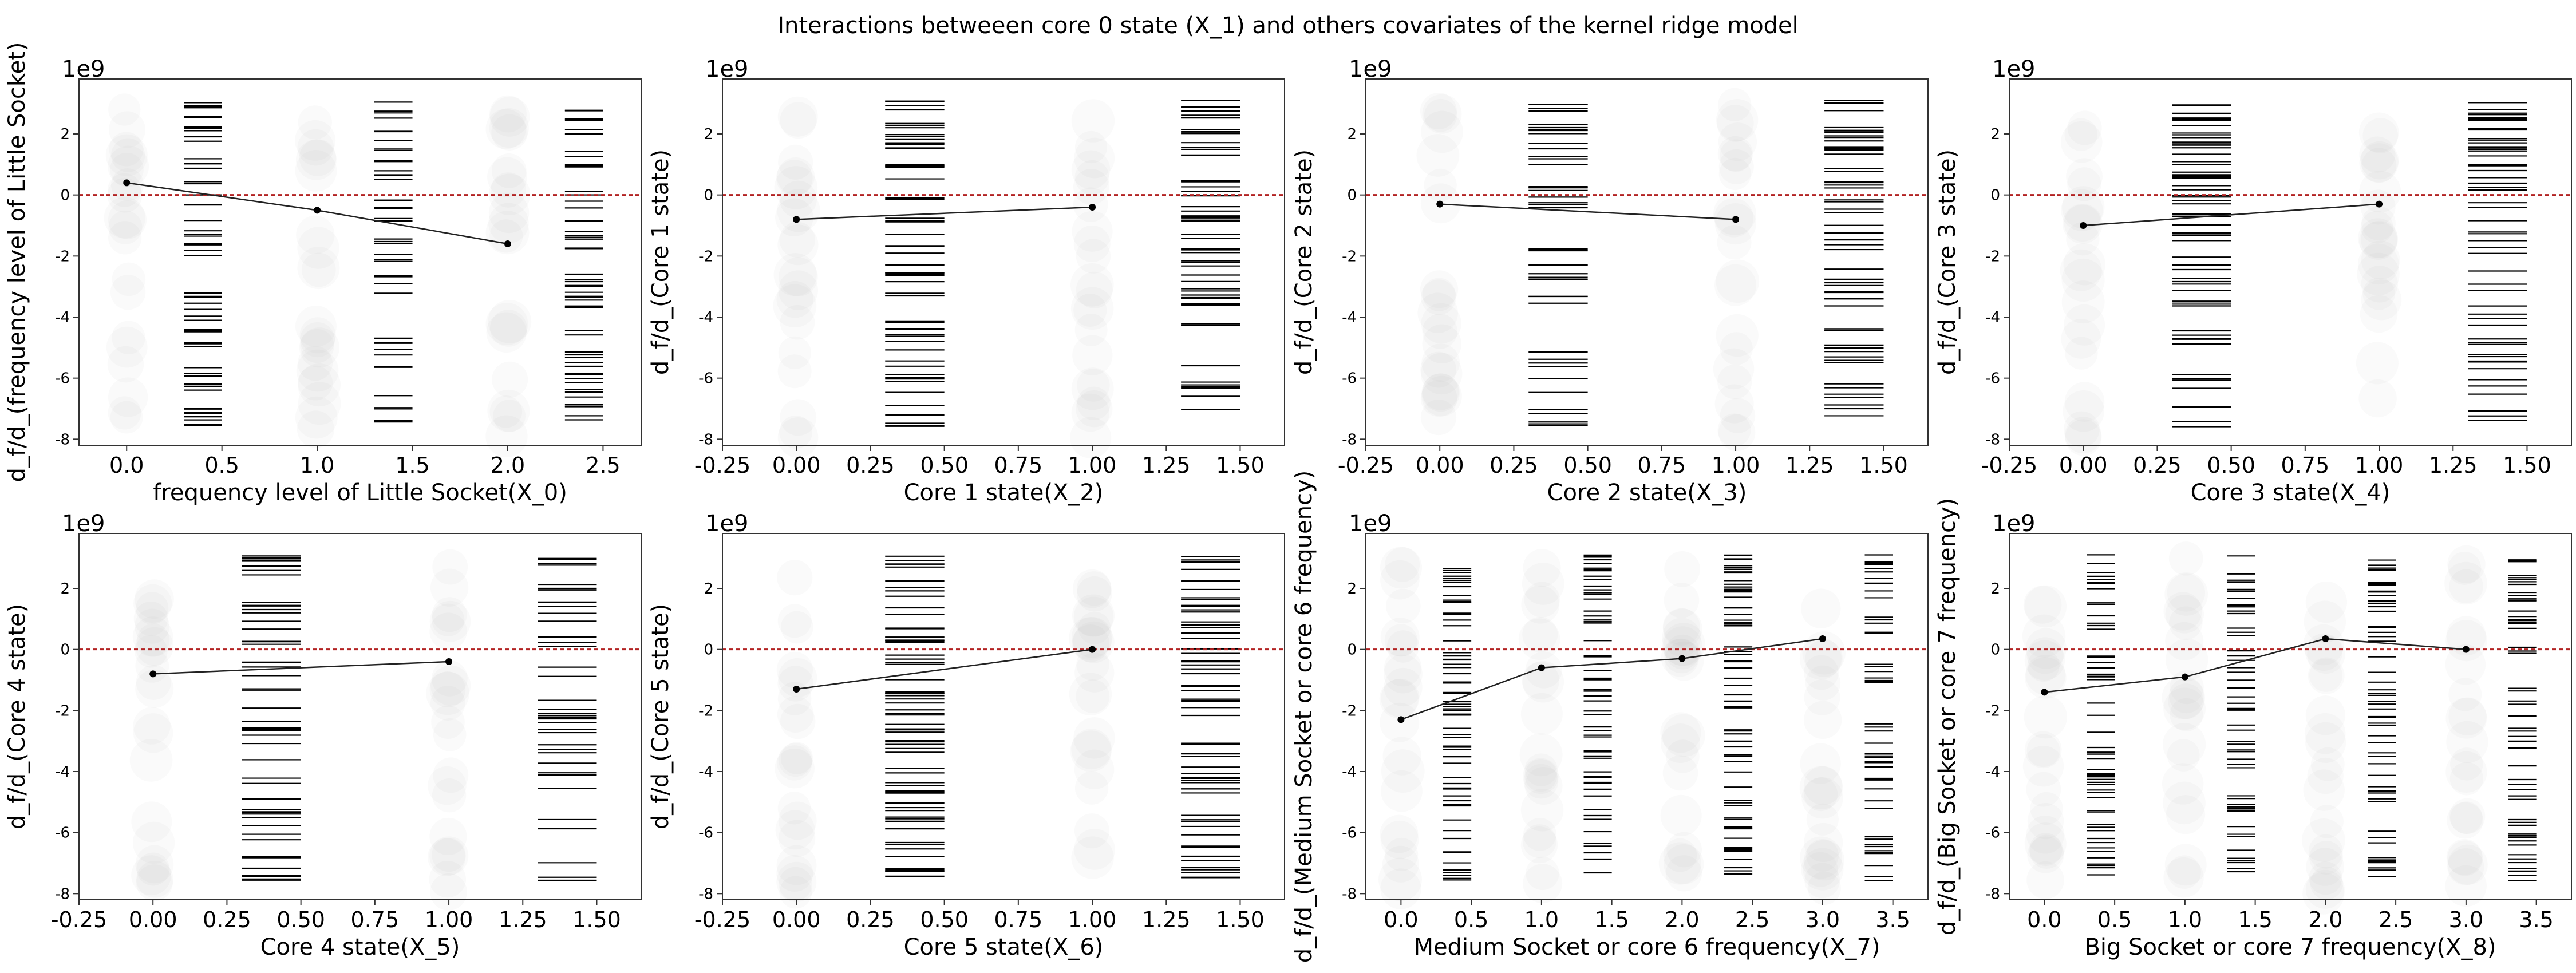  What do you see at coordinates (944, 669) in the screenshot?
I see `mean-effect-line` at bounding box center [944, 669].